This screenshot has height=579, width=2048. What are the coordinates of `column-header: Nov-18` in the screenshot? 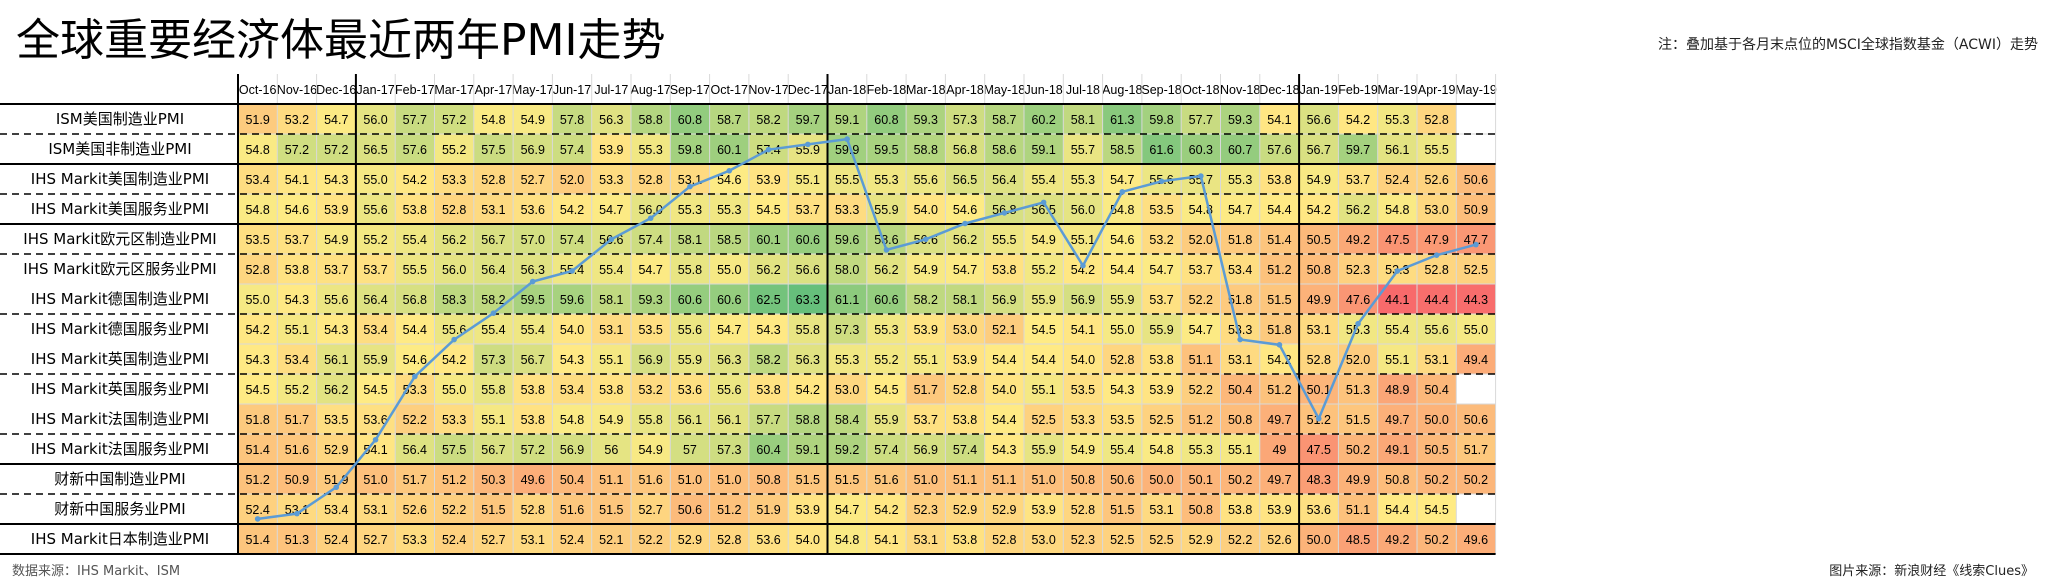 It's located at (1240, 90).